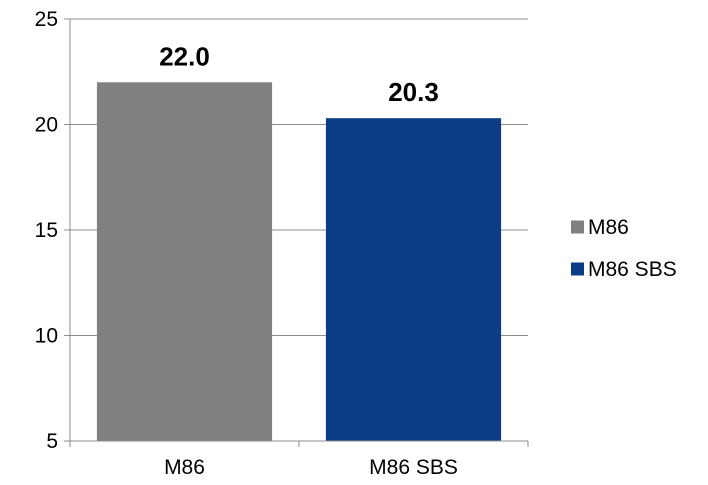 This screenshot has height=485, width=708. What do you see at coordinates (299, 74) in the screenshot?
I see `data-labels: 22.0 20.3` at bounding box center [299, 74].